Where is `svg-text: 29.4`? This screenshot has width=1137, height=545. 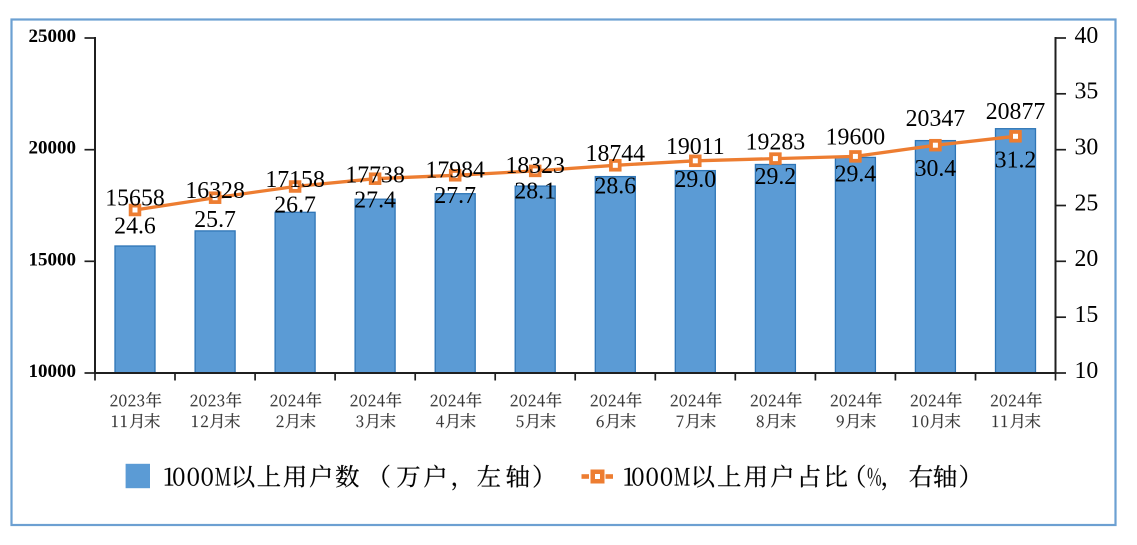
svg-text: 29.4 is located at coordinates (856, 175).